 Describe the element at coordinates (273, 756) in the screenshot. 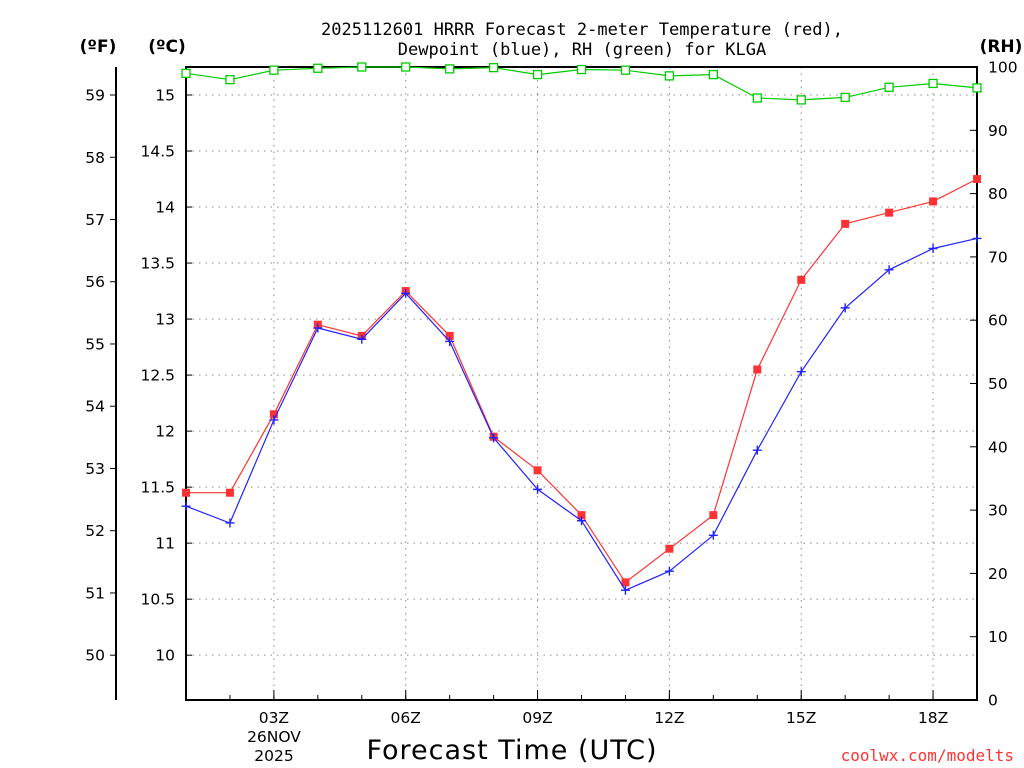

I see `date-label-year: 2025` at that location.